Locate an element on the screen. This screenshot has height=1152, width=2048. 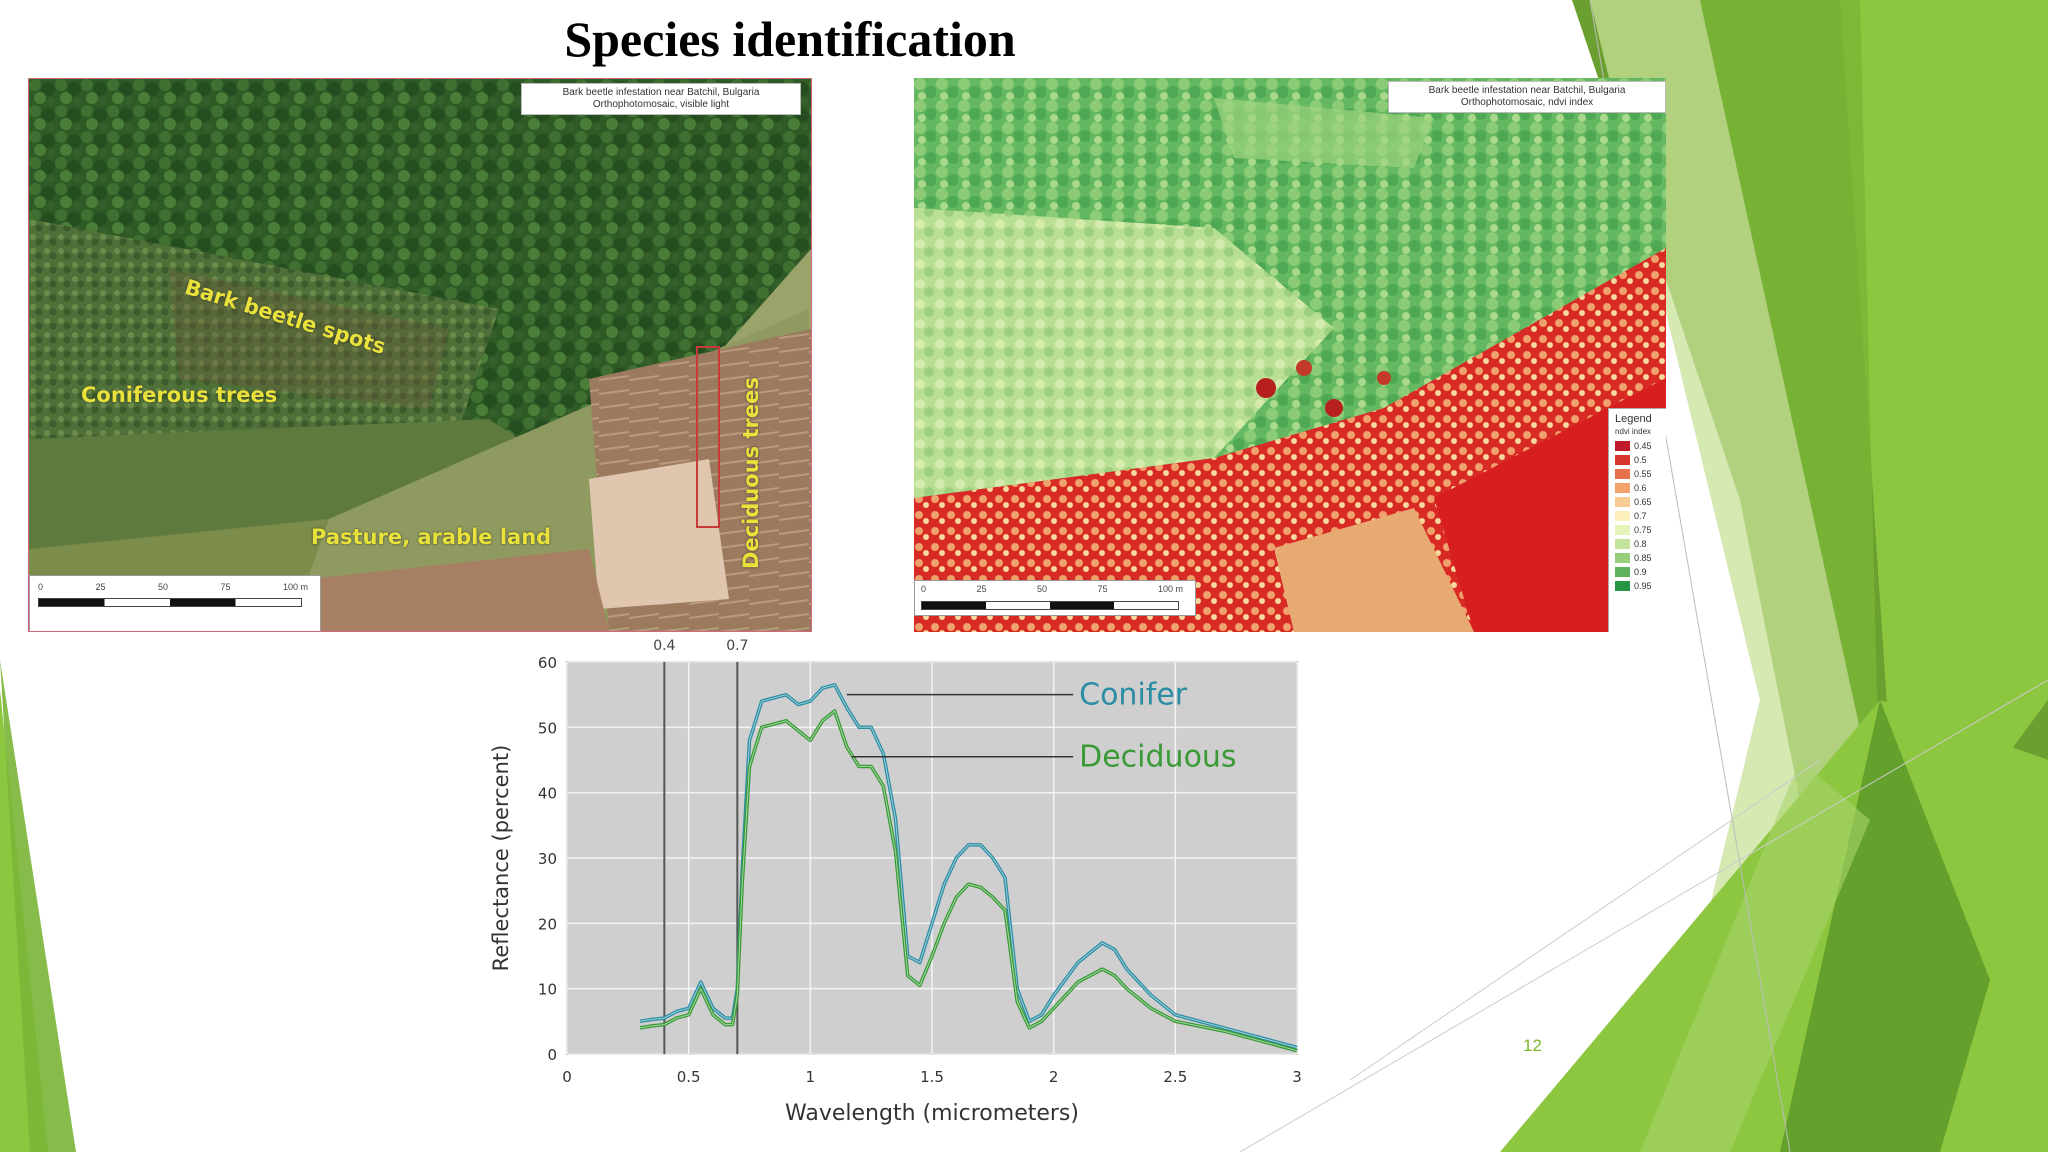
chart-x-tick-label: 2.5 is located at coordinates (1175, 1077).